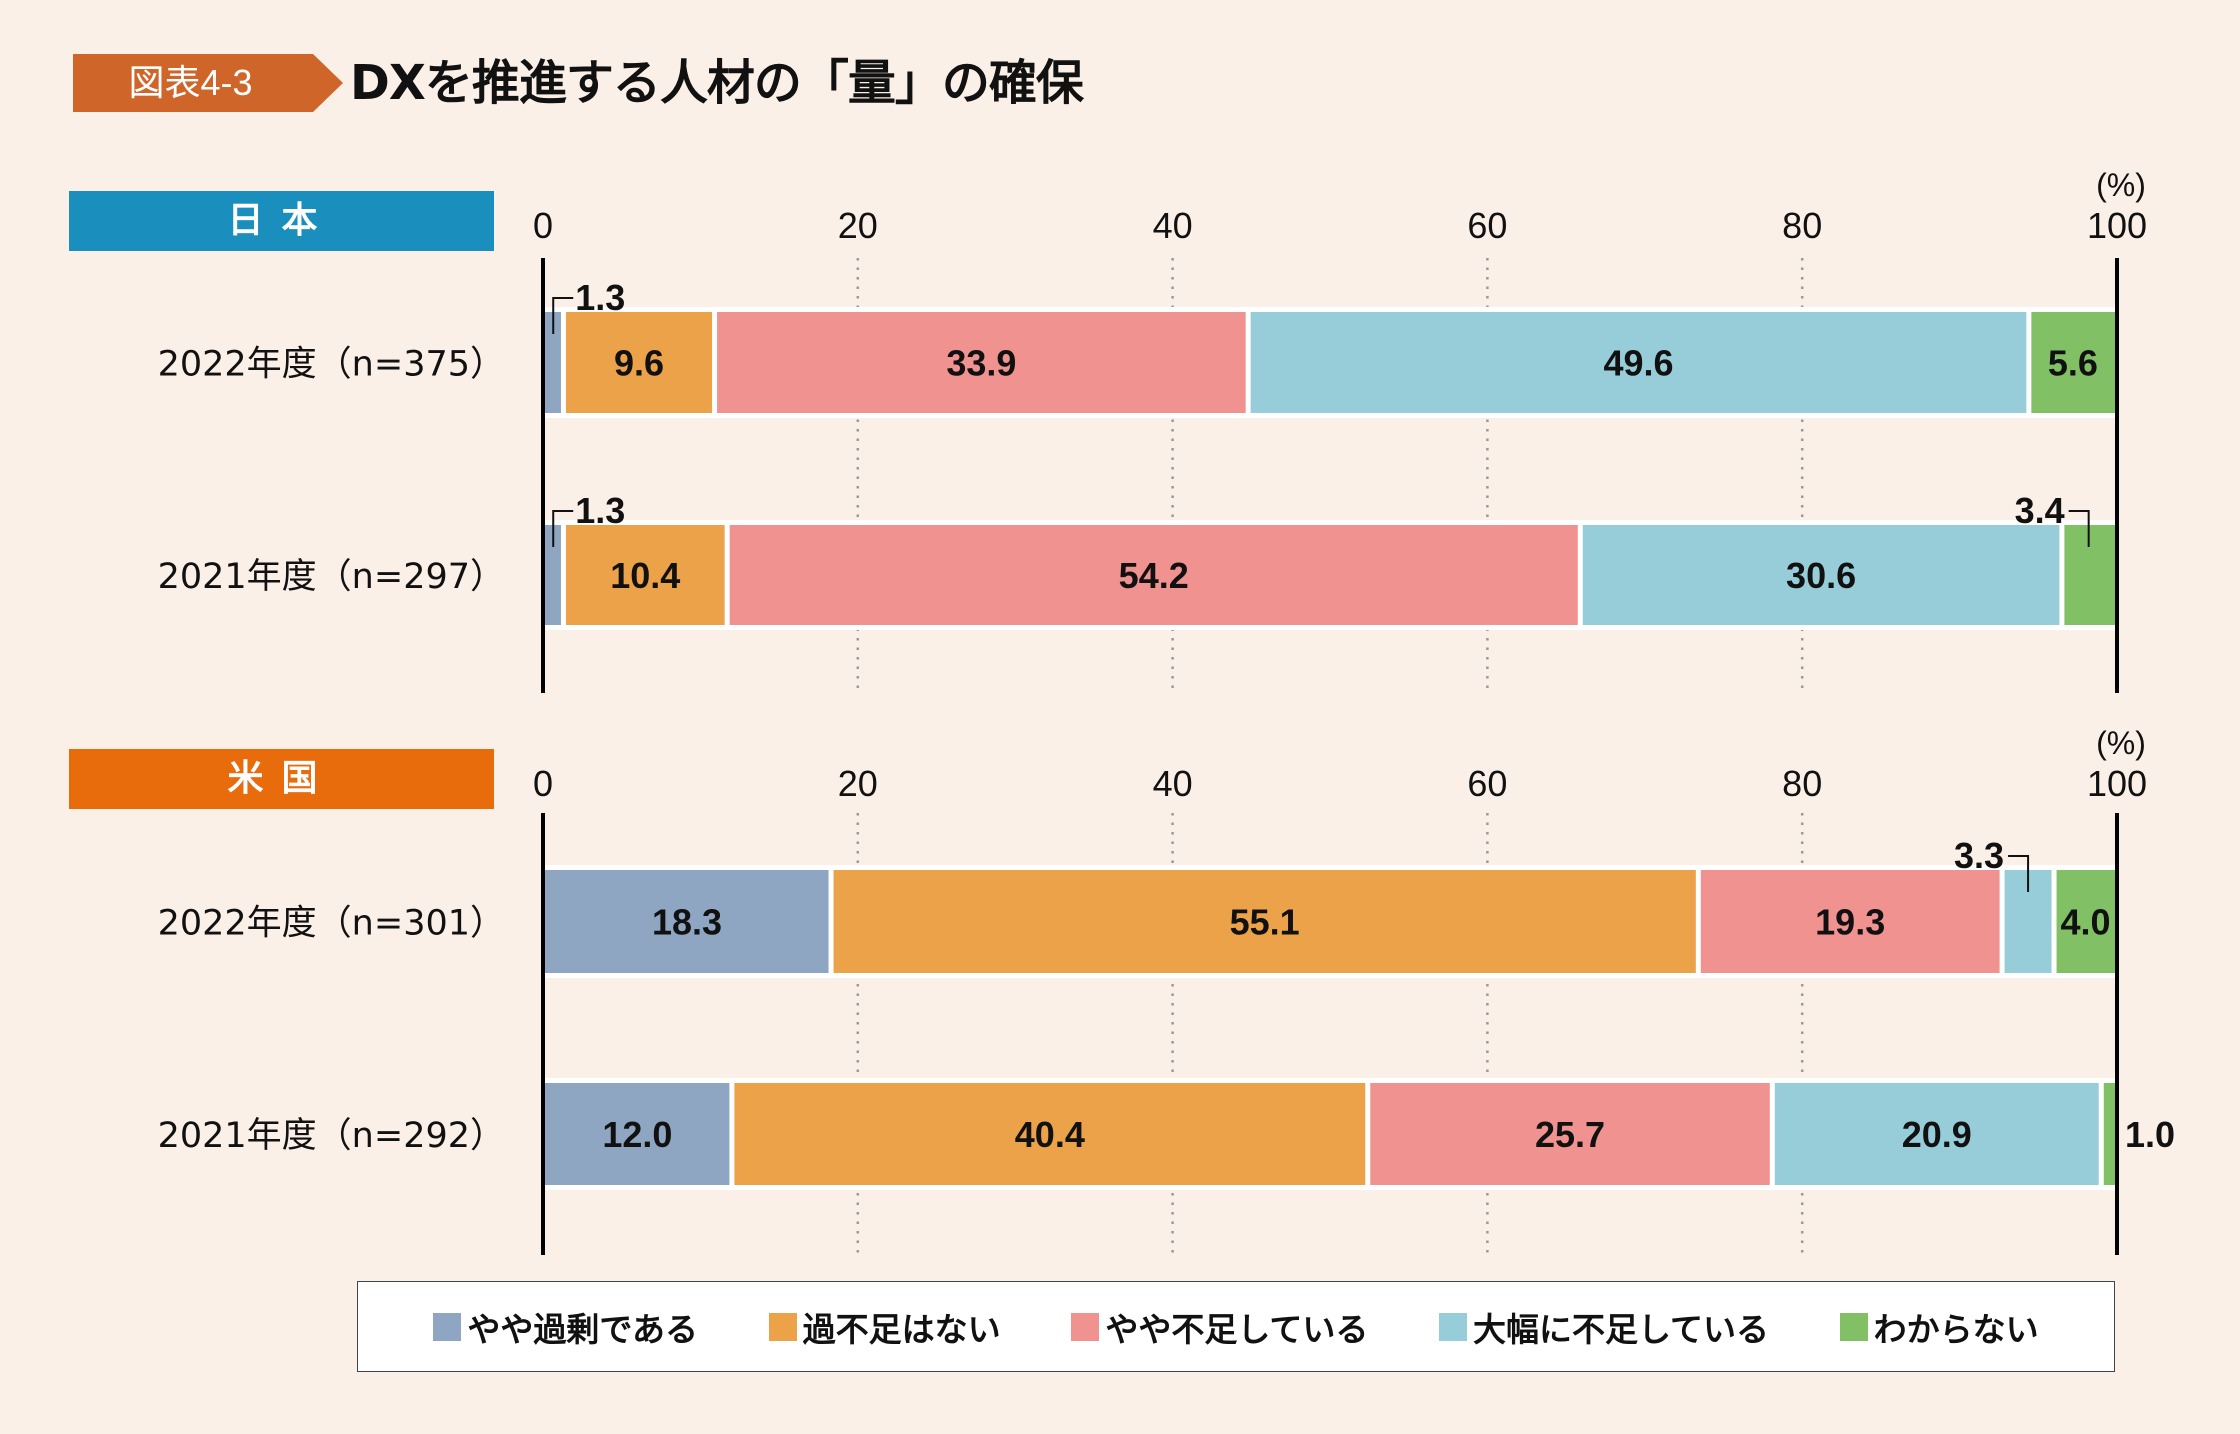 This screenshot has width=2240, height=1434. I want to click on data-label: 55.1, so click(1265, 922).